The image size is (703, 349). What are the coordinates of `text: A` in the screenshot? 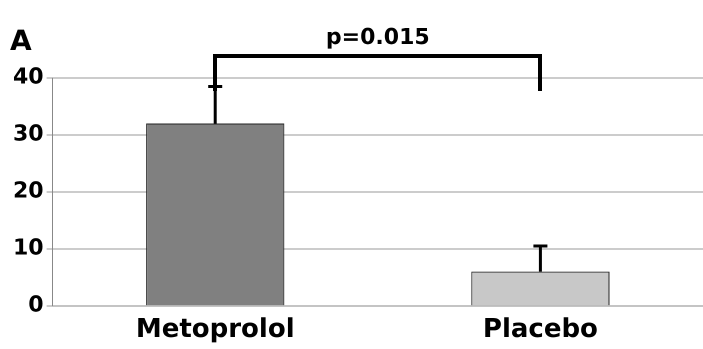 It's located at (21, 40).